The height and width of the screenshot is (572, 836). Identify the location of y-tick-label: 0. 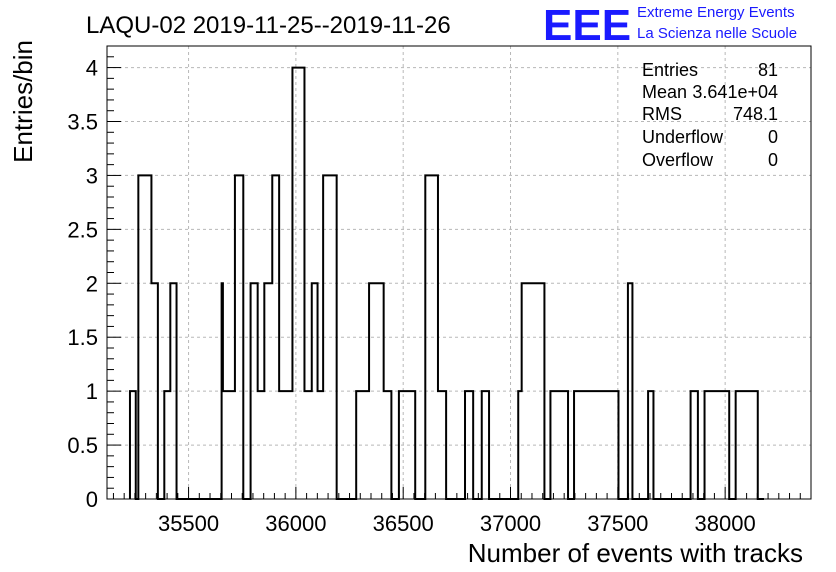
(92, 499).